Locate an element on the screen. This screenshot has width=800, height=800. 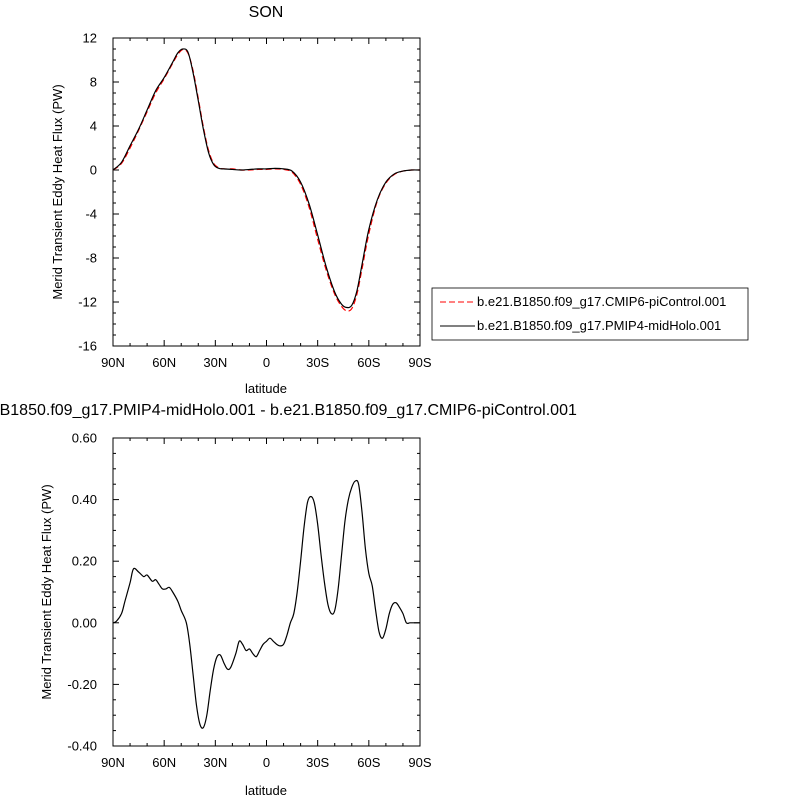
y-tick-label: 0.00 is located at coordinates (84, 622).